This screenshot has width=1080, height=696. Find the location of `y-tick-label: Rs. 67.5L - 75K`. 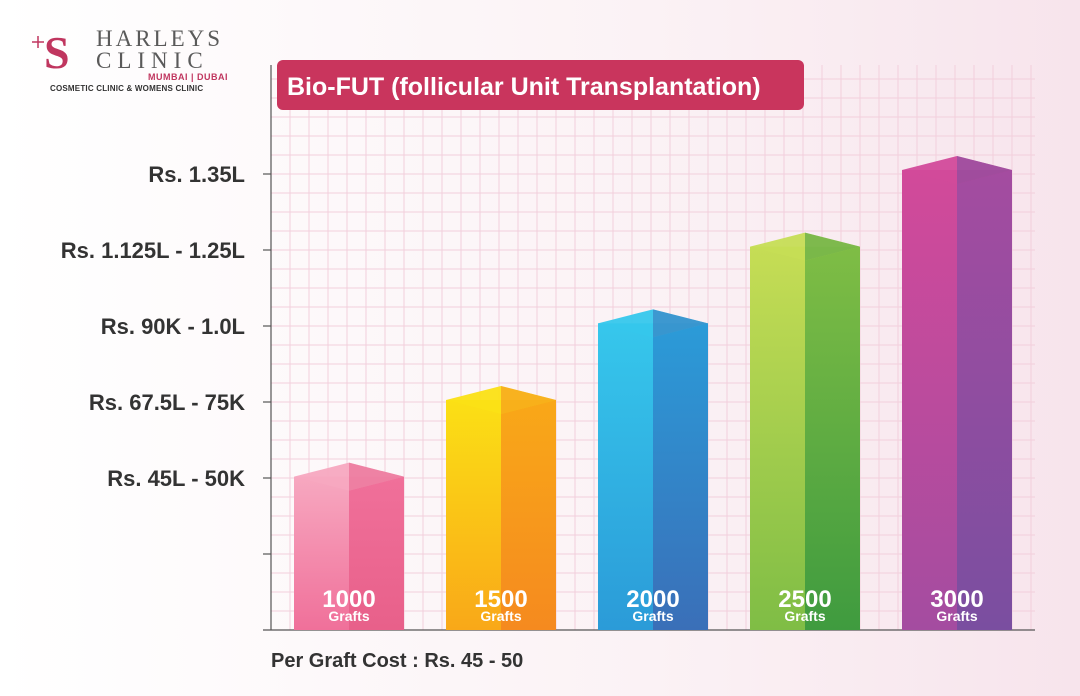

y-tick-label: Rs. 67.5L - 75K is located at coordinates (167, 402).